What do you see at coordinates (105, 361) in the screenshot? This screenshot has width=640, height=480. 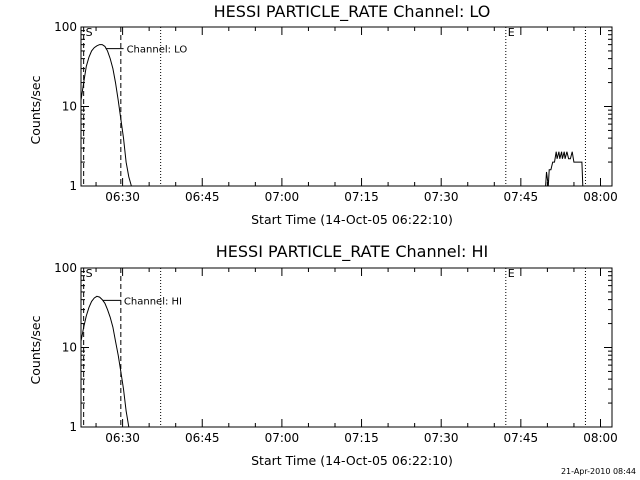 I see `series-line` at bounding box center [105, 361].